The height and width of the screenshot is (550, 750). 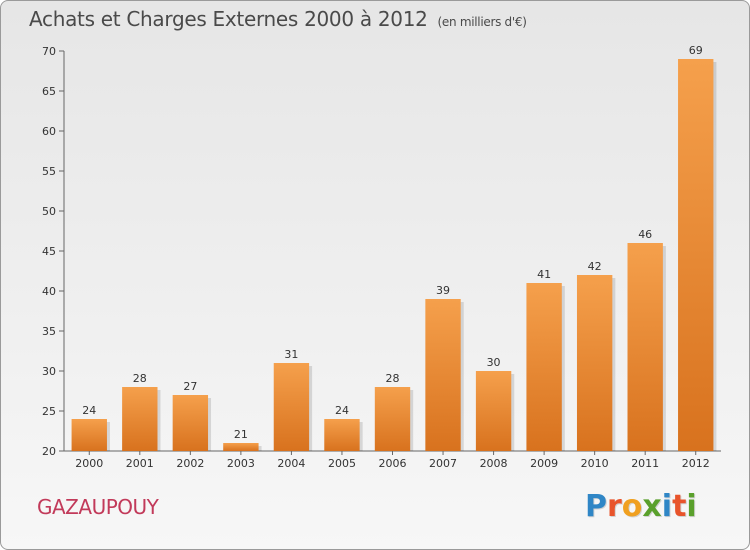 I want to click on bar-value-label: 30, so click(x=494, y=362).